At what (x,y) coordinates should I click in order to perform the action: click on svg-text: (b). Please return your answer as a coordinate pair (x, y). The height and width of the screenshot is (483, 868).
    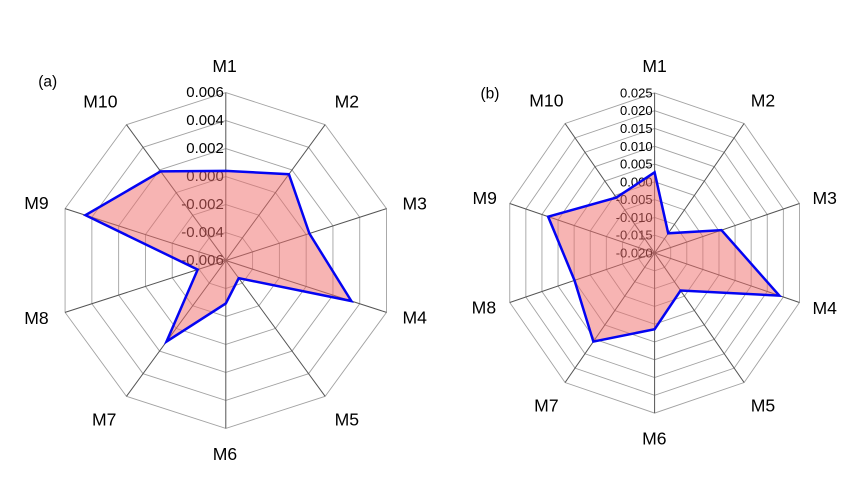
    Looking at the image, I should click on (490, 94).